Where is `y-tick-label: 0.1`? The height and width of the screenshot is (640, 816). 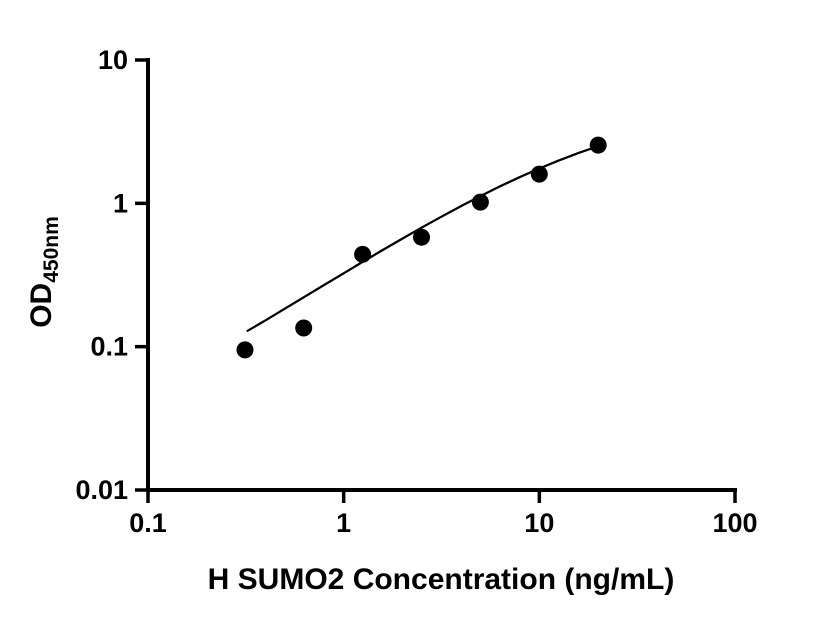 y-tick-label: 0.1 is located at coordinates (109, 347).